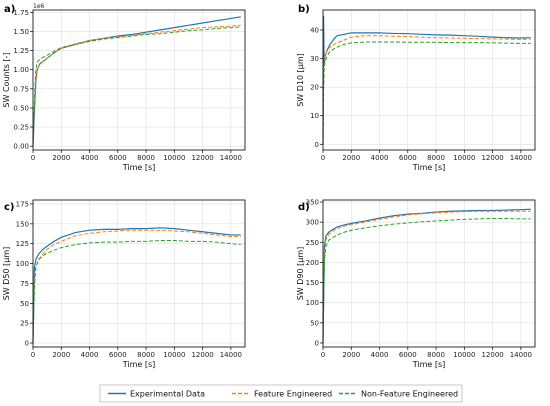 This screenshot has height=406, width=550. Describe the element at coordinates (22, 244) in the screenshot. I see `y-tick-label: 125` at that location.